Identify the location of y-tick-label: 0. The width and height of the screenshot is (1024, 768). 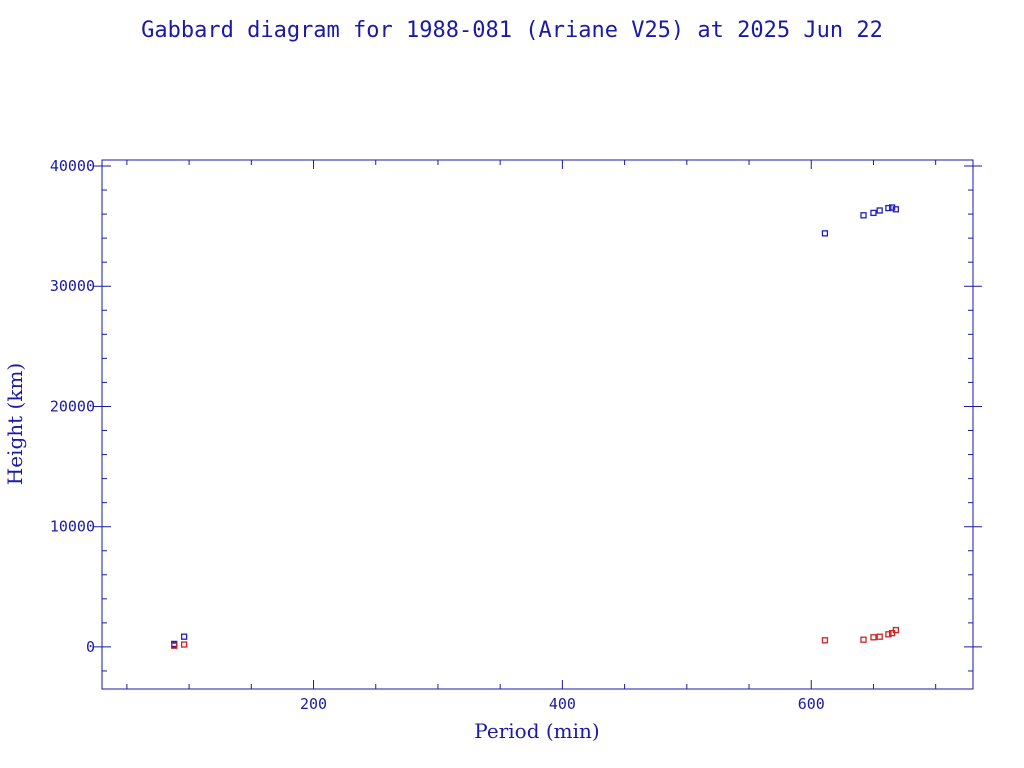
(90, 647).